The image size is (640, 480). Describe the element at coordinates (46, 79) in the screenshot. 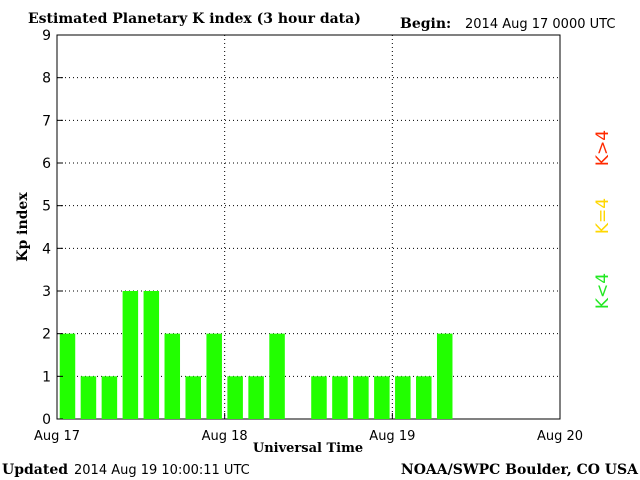

I see `y-tick-label: 8` at that location.